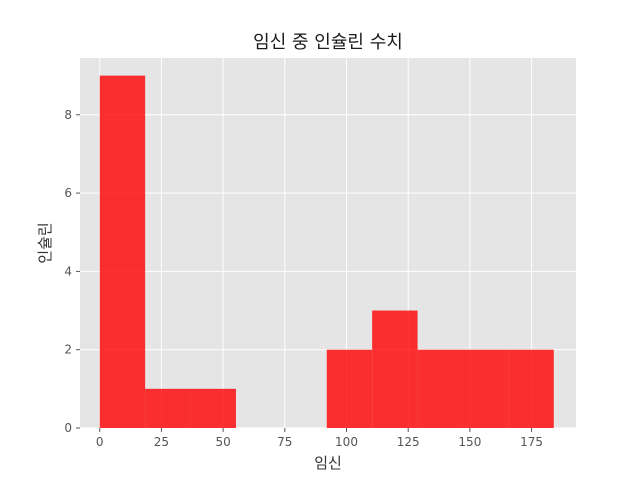 This screenshot has width=640, height=480. I want to click on y-tick-label: 0, so click(68, 428).